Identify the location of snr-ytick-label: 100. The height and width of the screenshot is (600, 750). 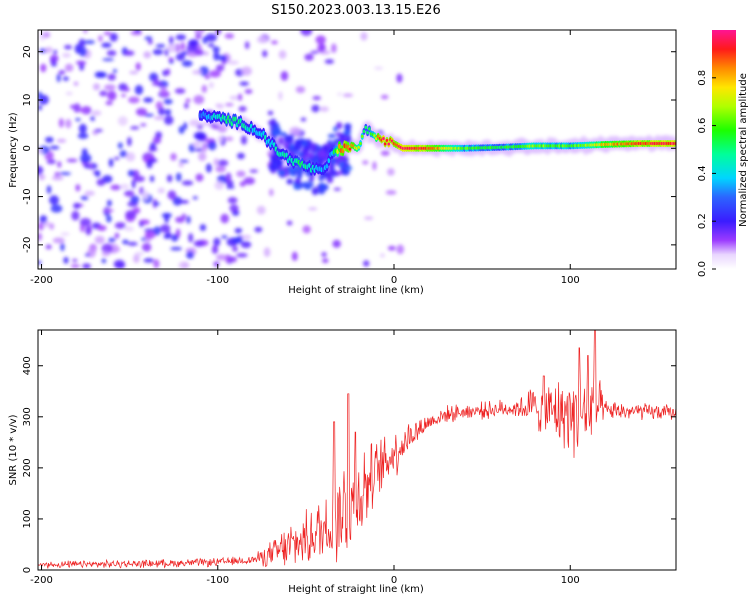
(27, 518).